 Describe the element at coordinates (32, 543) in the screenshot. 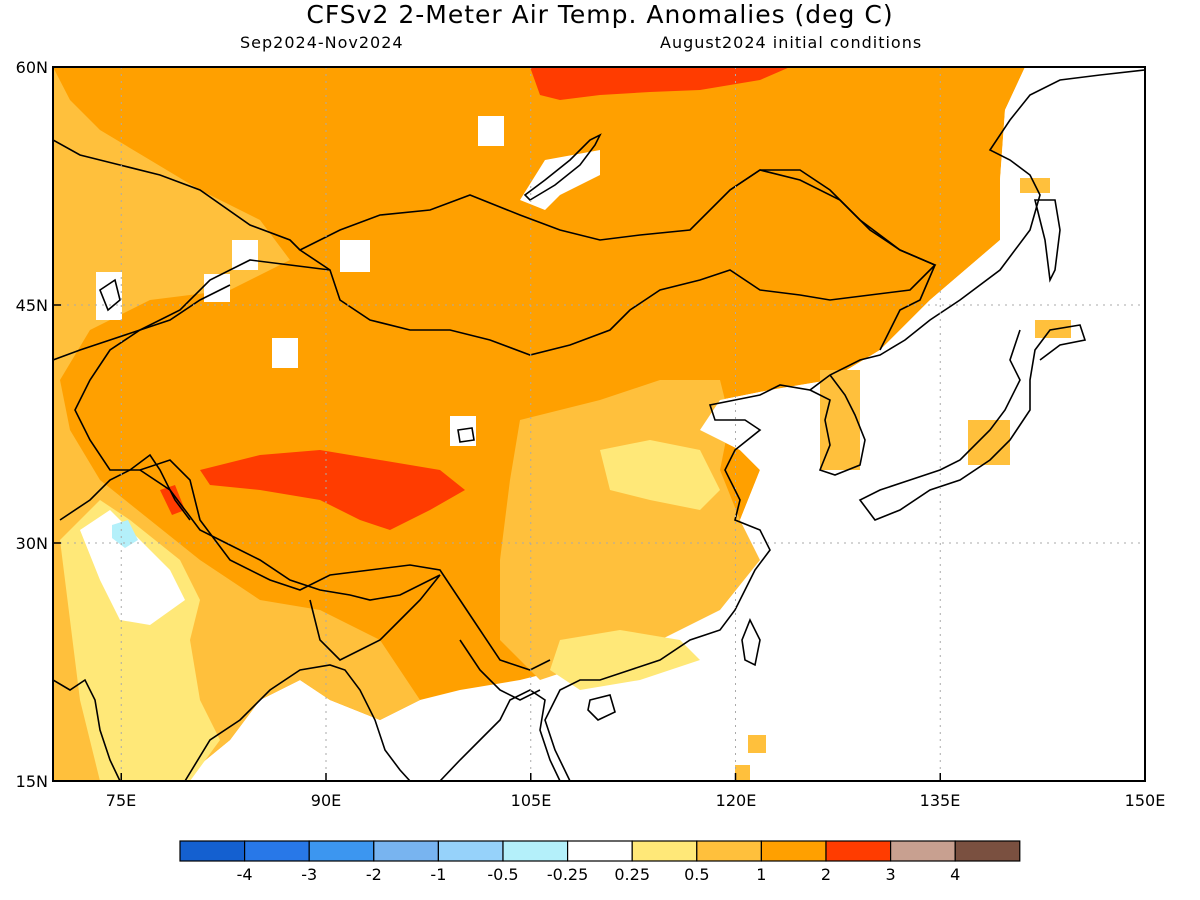

I see `lat-label-30: 30N` at that location.